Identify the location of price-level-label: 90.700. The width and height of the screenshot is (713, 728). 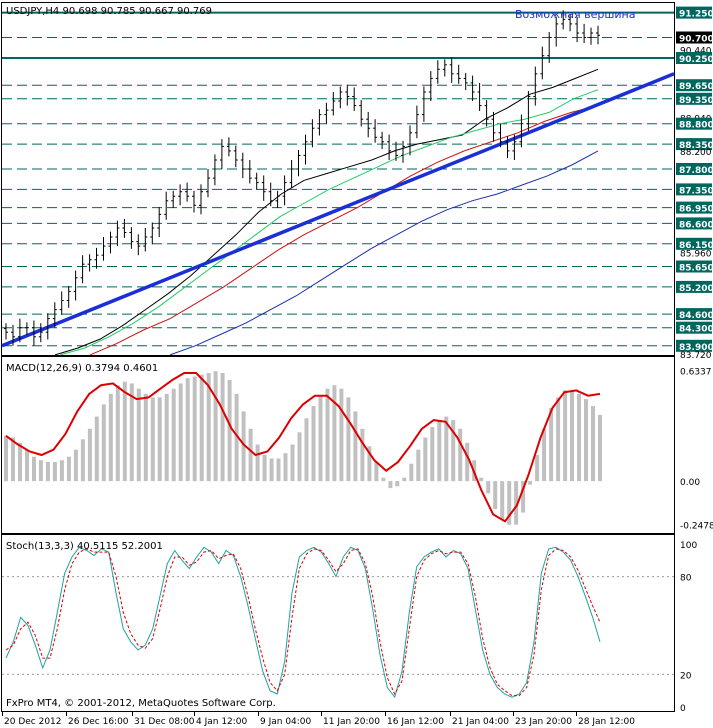
(696, 40).